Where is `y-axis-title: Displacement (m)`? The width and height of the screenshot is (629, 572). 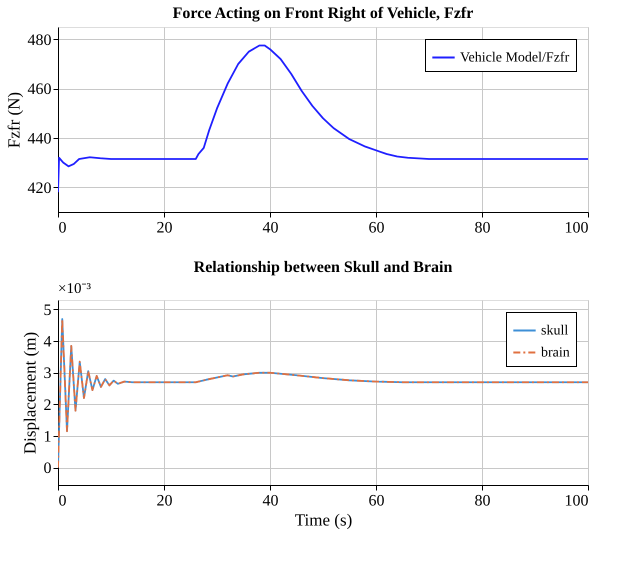 y-axis-title: Displacement (m) is located at coordinates (30, 393).